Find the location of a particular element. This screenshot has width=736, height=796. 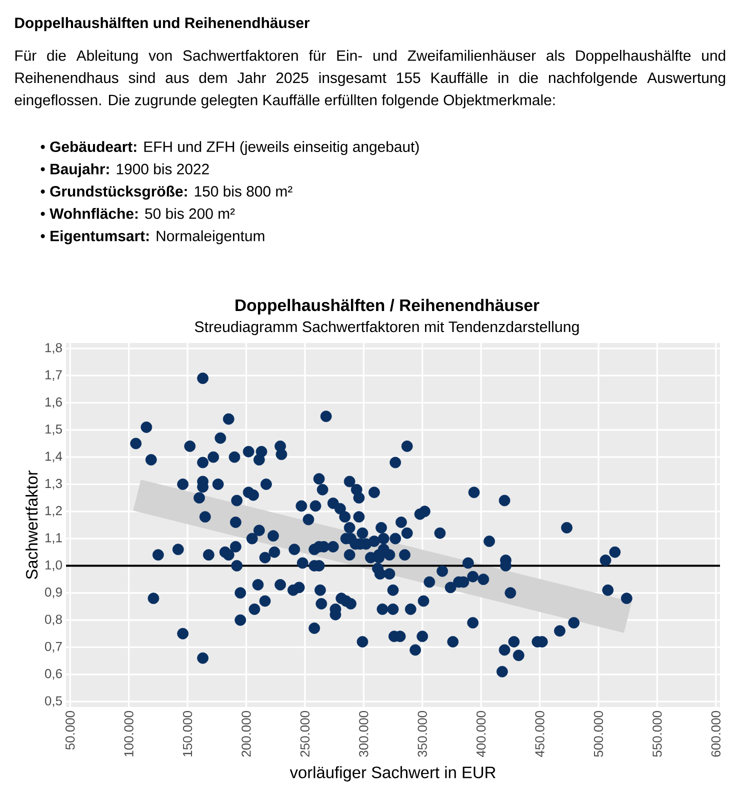

y-axis-title: Sachwertfaktor is located at coordinates (32, 525).